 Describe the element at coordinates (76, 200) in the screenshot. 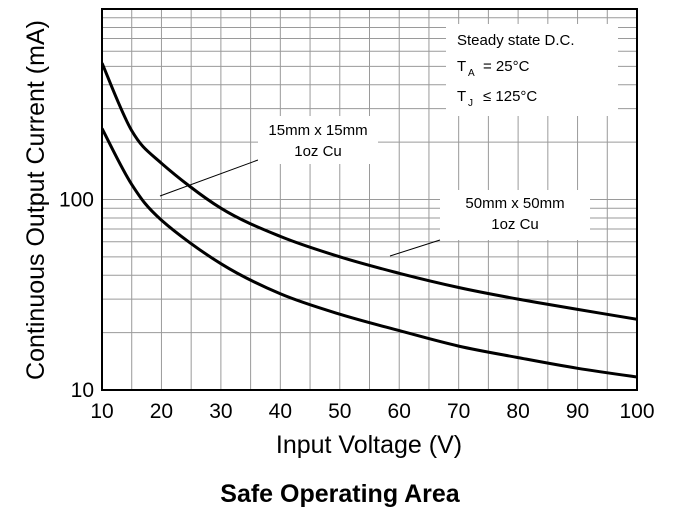

I see `y-tick-label: 100` at that location.